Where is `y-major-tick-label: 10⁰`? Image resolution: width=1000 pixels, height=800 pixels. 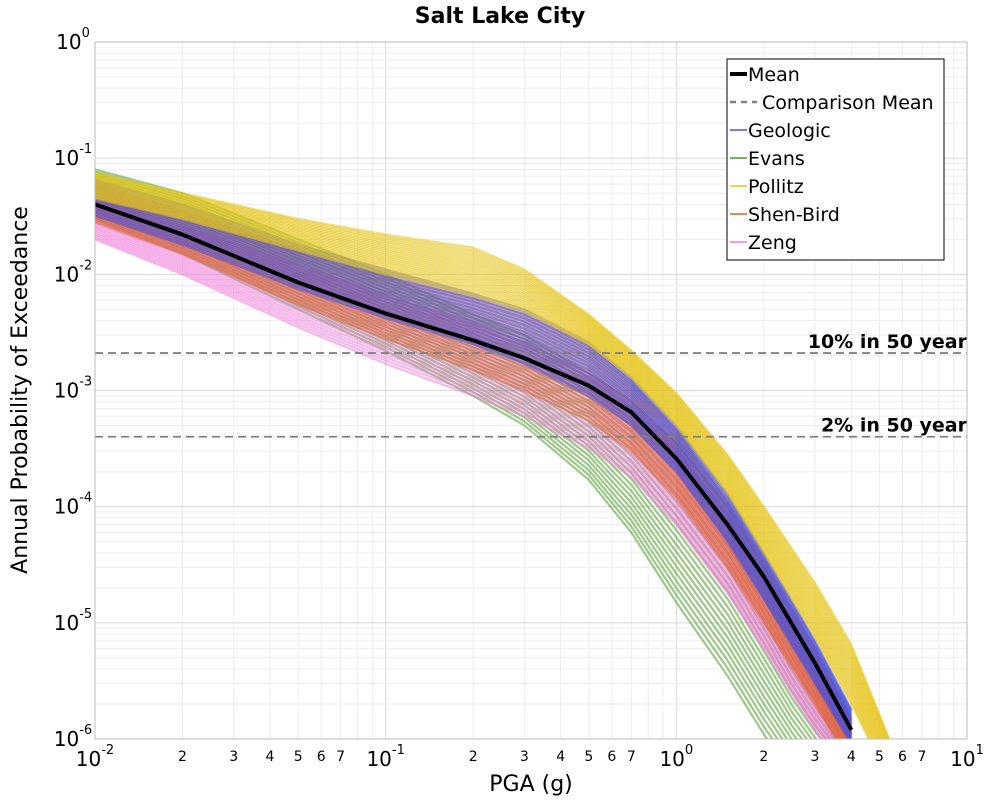 y-major-tick-label: 10⁰ is located at coordinates (73, 40).